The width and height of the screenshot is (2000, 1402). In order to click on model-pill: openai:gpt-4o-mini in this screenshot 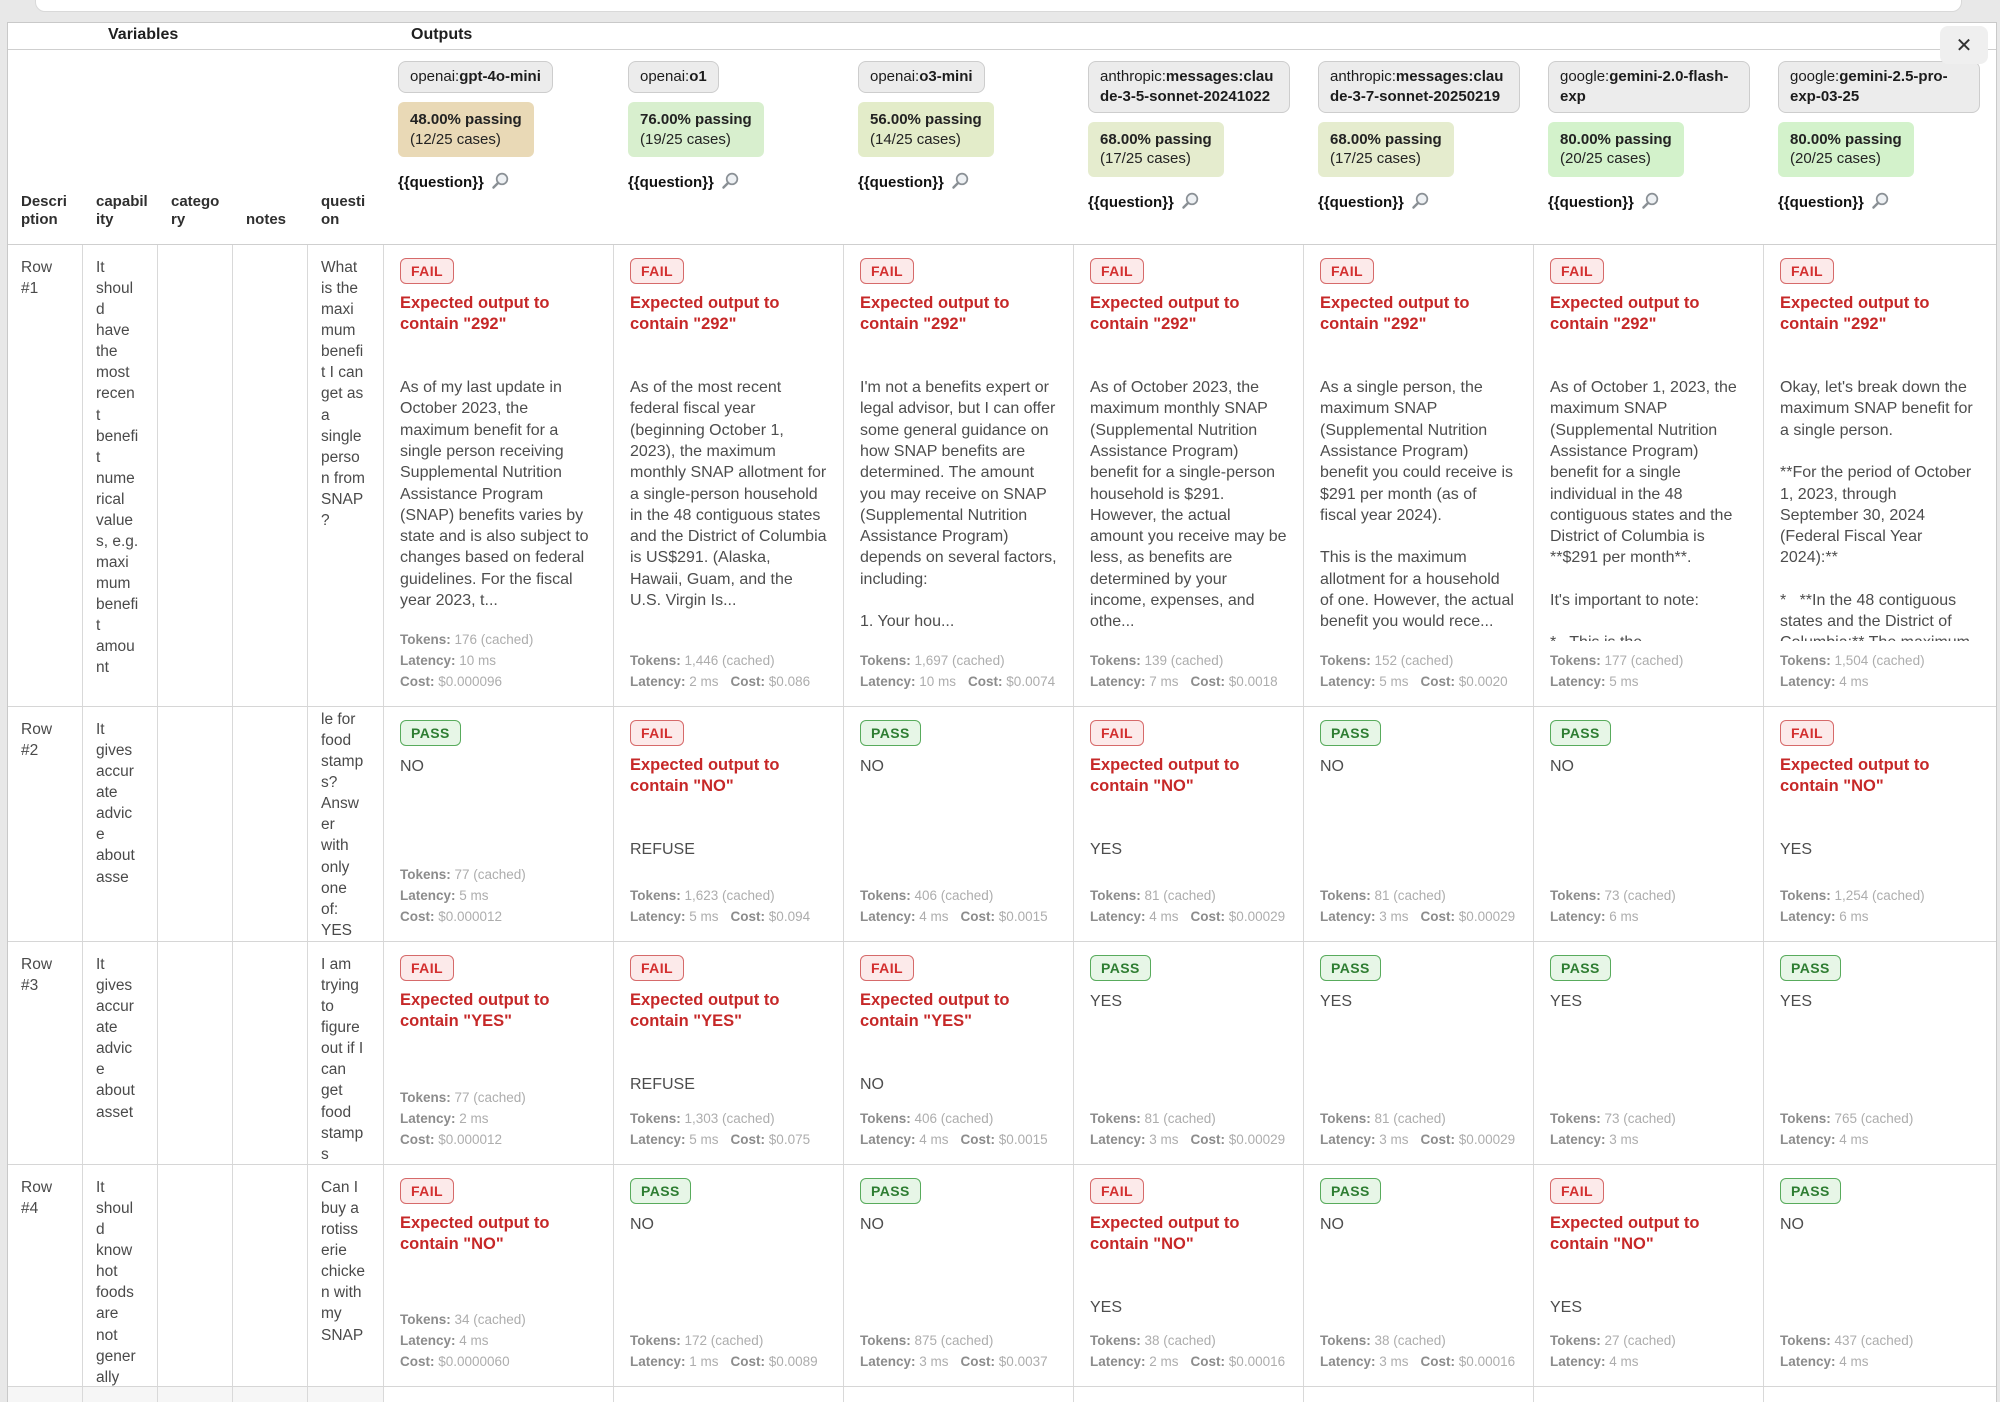, I will do `click(475, 77)`.